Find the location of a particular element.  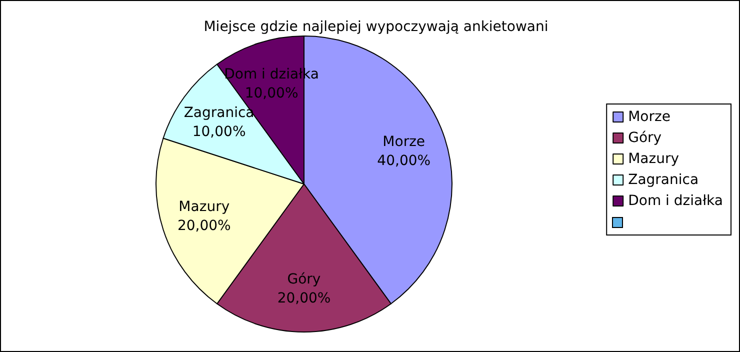

slice-label: Zagranica is located at coordinates (219, 112).